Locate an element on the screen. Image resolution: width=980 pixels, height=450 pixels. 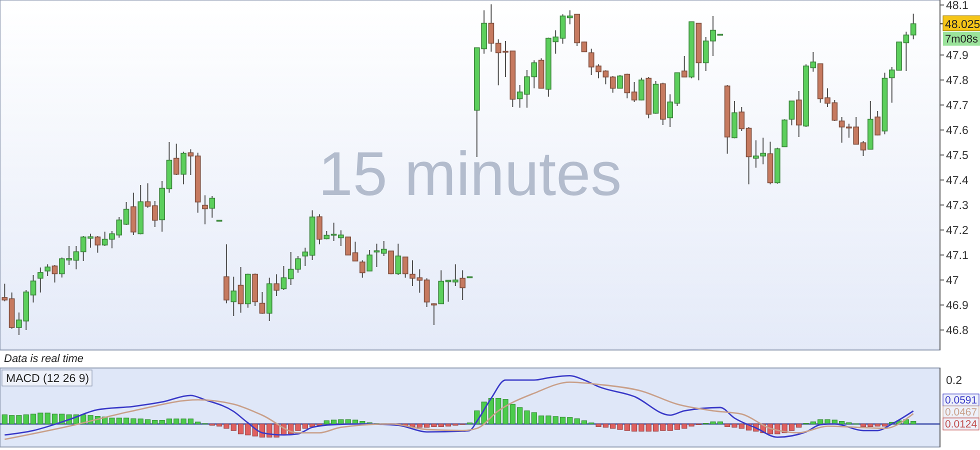
y-tick-label: 47.1 is located at coordinates (957, 256).